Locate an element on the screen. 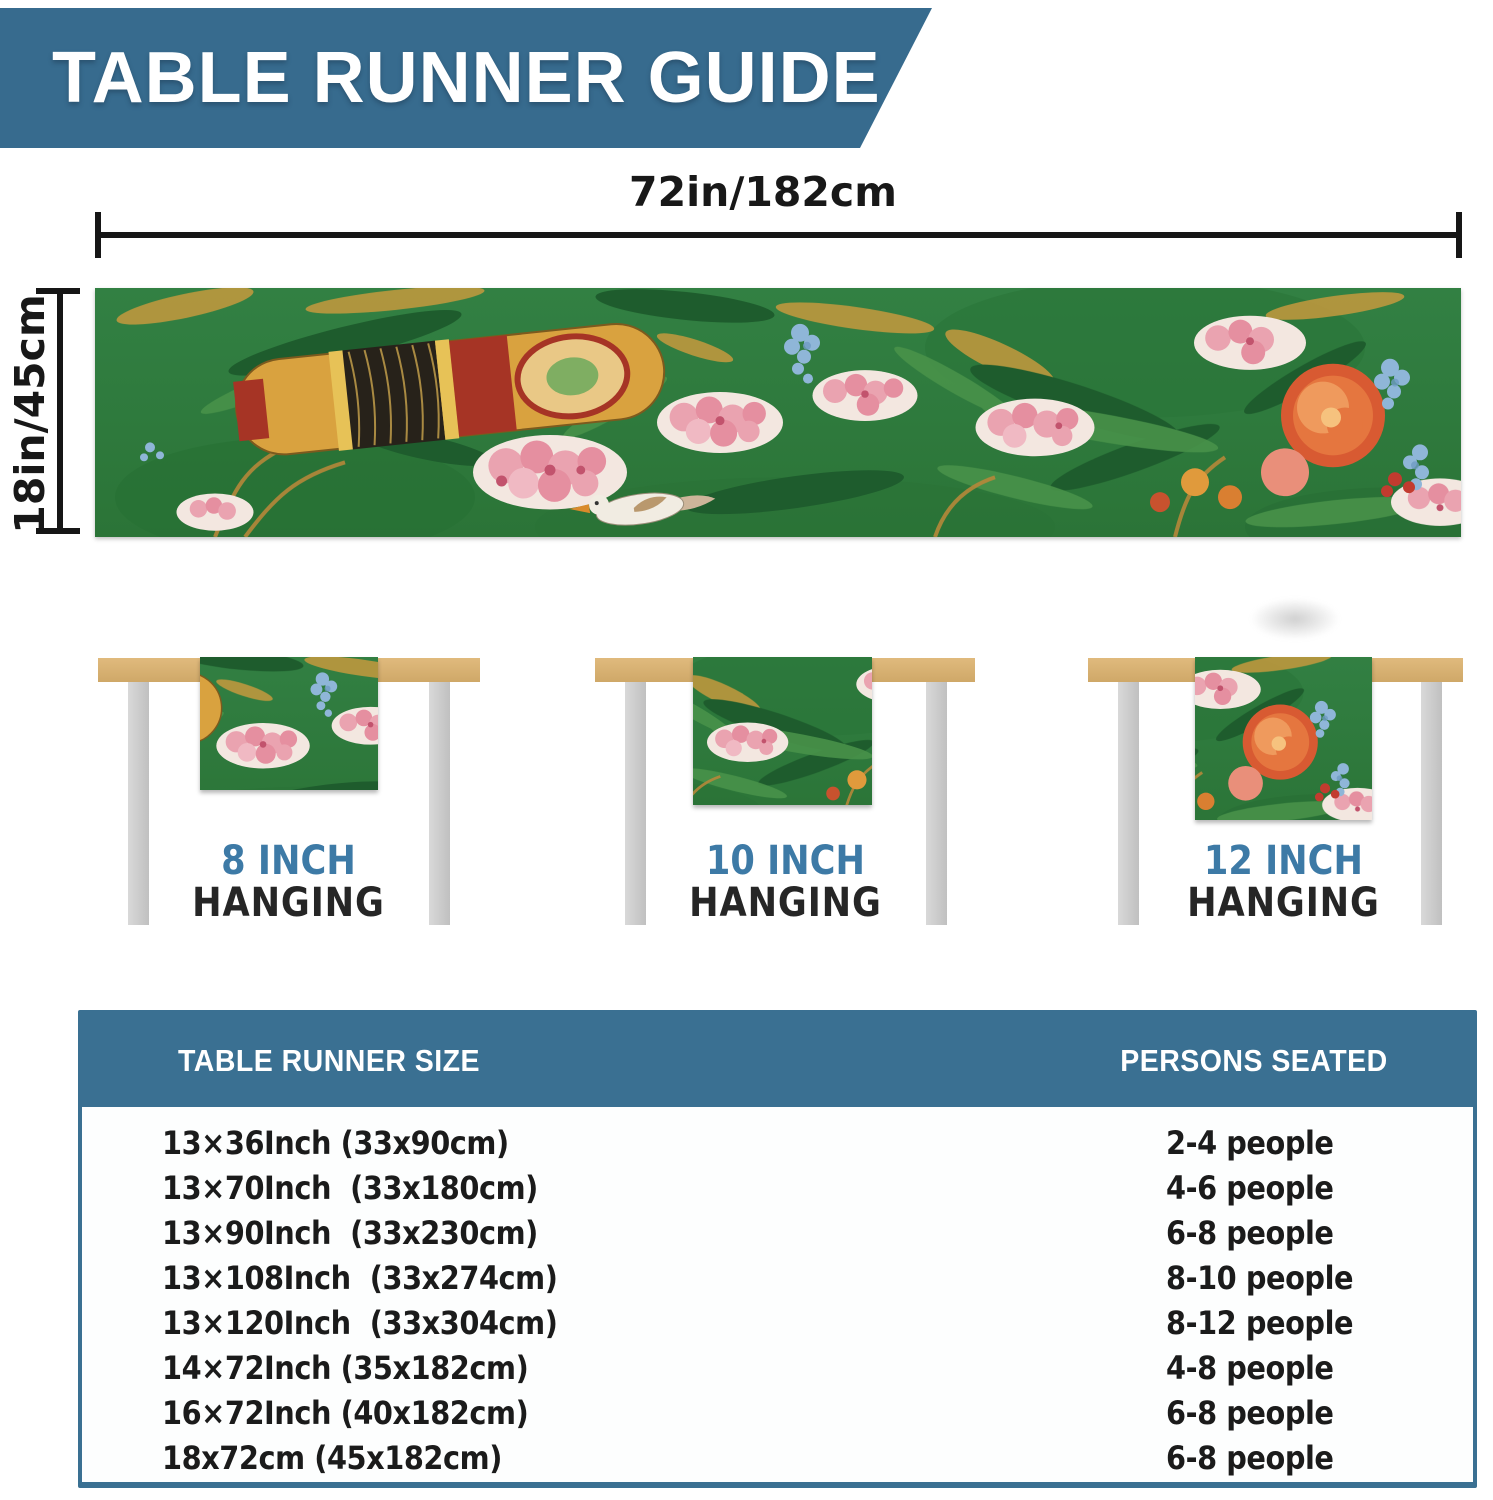 The width and height of the screenshot is (1493, 1500). table-row: 13×36Inch (33x90cm) 2-4 people is located at coordinates (777, 1142).